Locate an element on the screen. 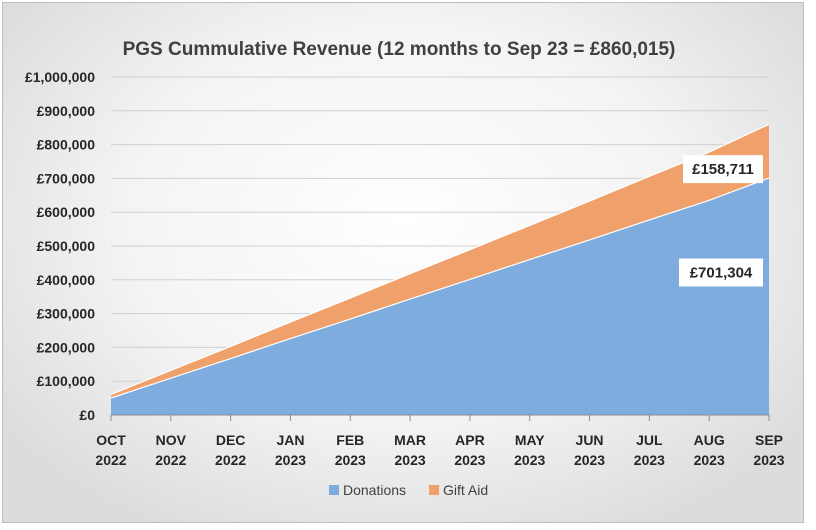 Image resolution: width=816 pixels, height=530 pixels. x-tick-label-month: JUN is located at coordinates (590, 440).